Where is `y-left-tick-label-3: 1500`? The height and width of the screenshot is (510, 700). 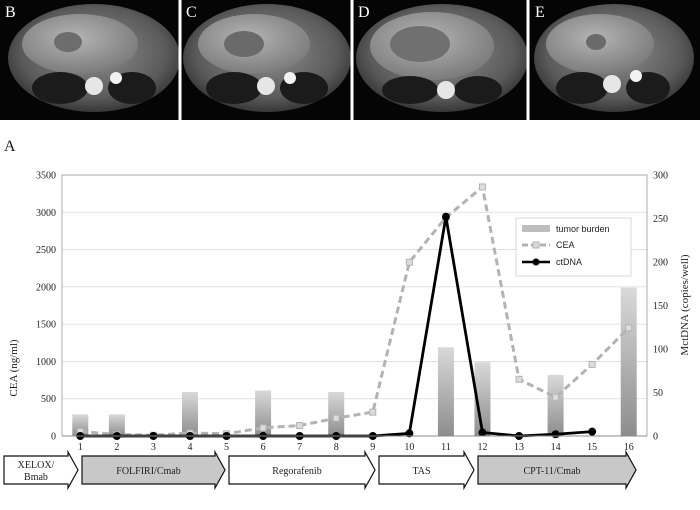 y-left-tick-label-3: 1500 is located at coordinates (46, 325).